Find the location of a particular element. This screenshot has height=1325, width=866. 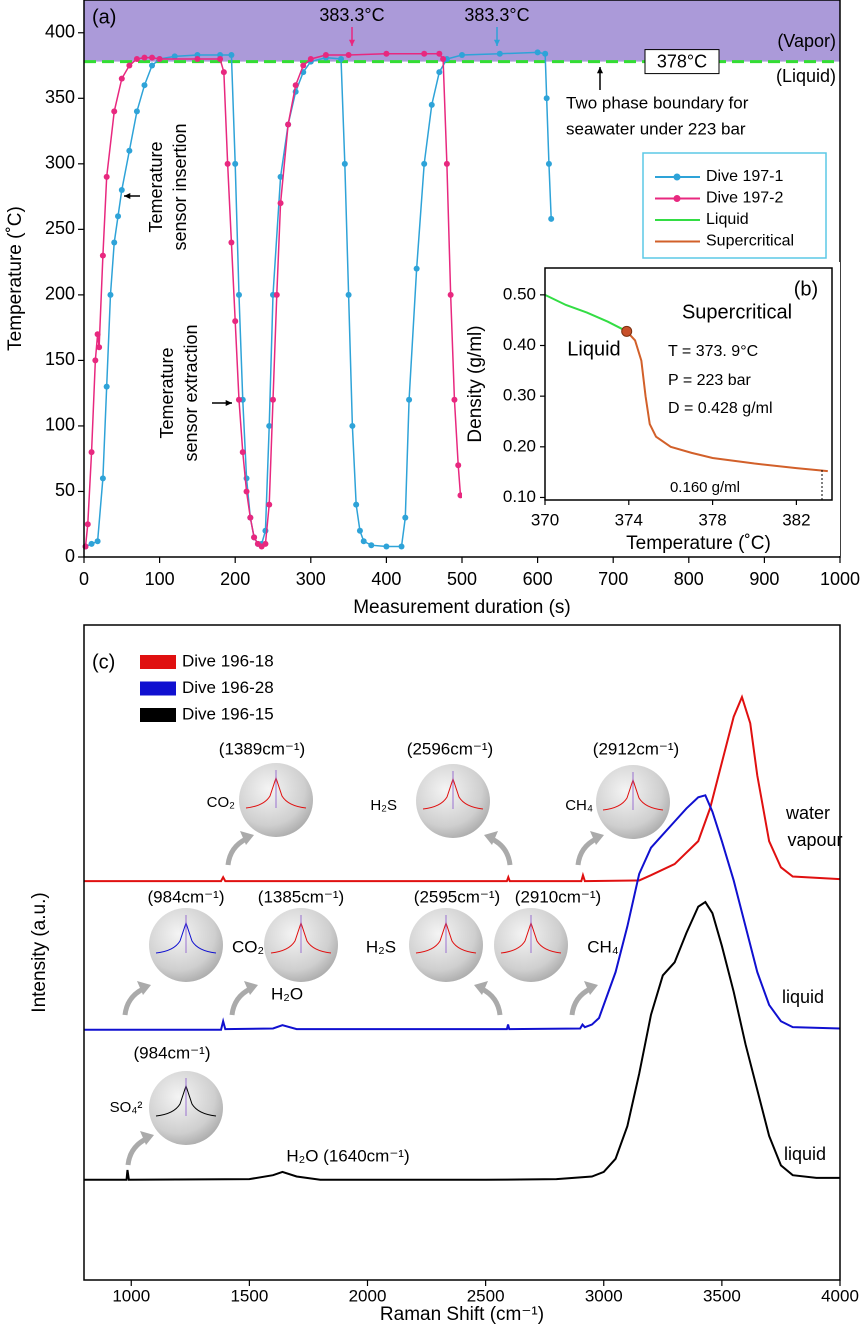

legend-label: Dive 197-1 is located at coordinates (744, 176).